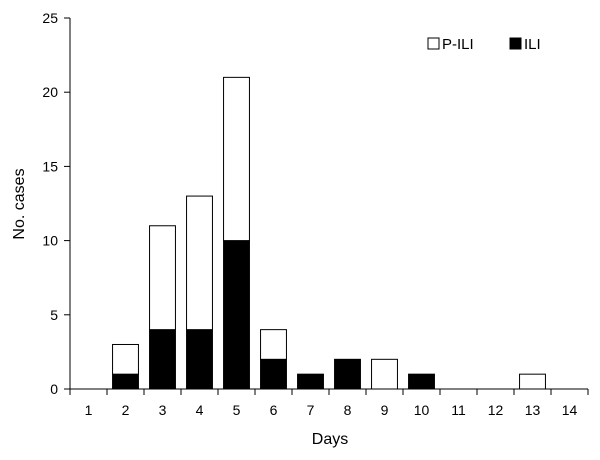 Image resolution: width=600 pixels, height=460 pixels. I want to click on y-tick-label: 15, so click(50, 166).